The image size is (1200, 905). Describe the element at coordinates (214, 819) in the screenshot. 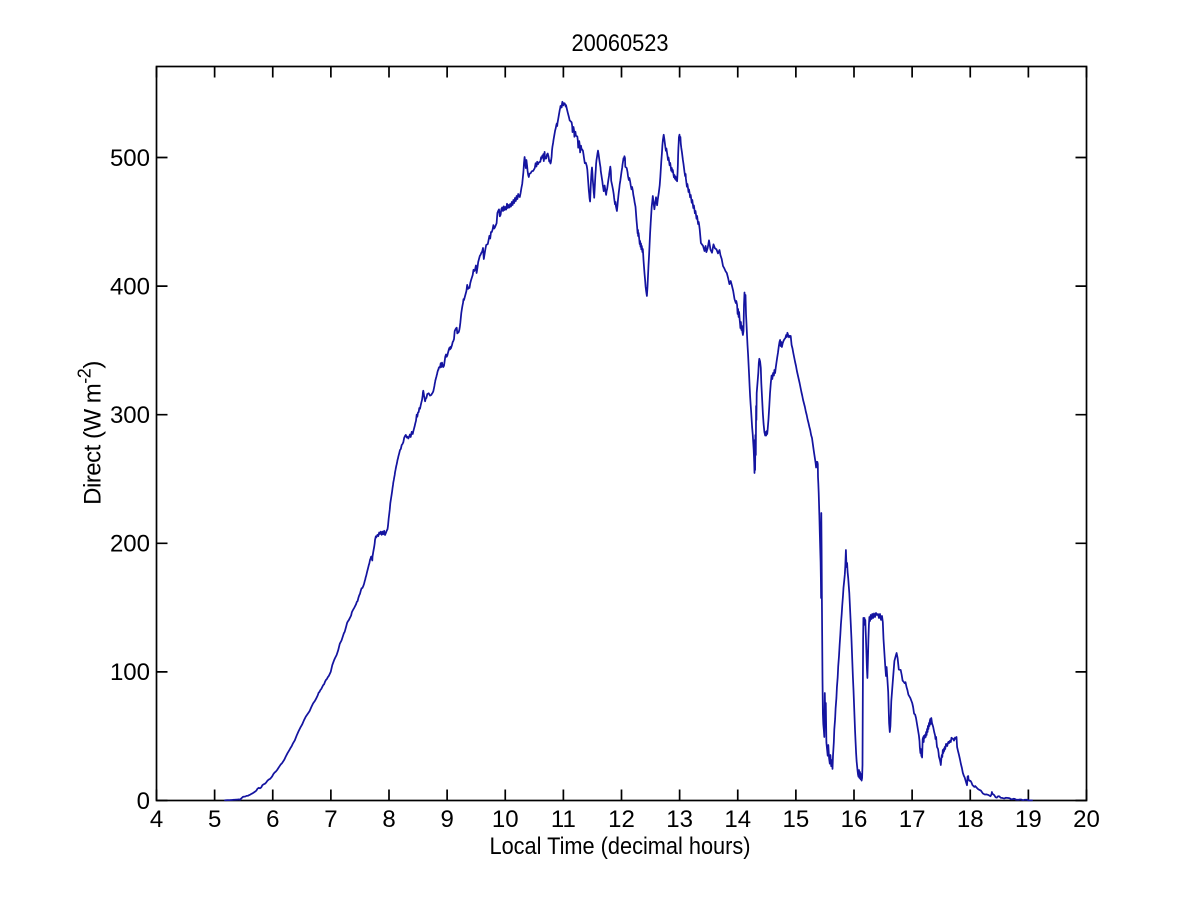

I see `svg-text: 5` at that location.